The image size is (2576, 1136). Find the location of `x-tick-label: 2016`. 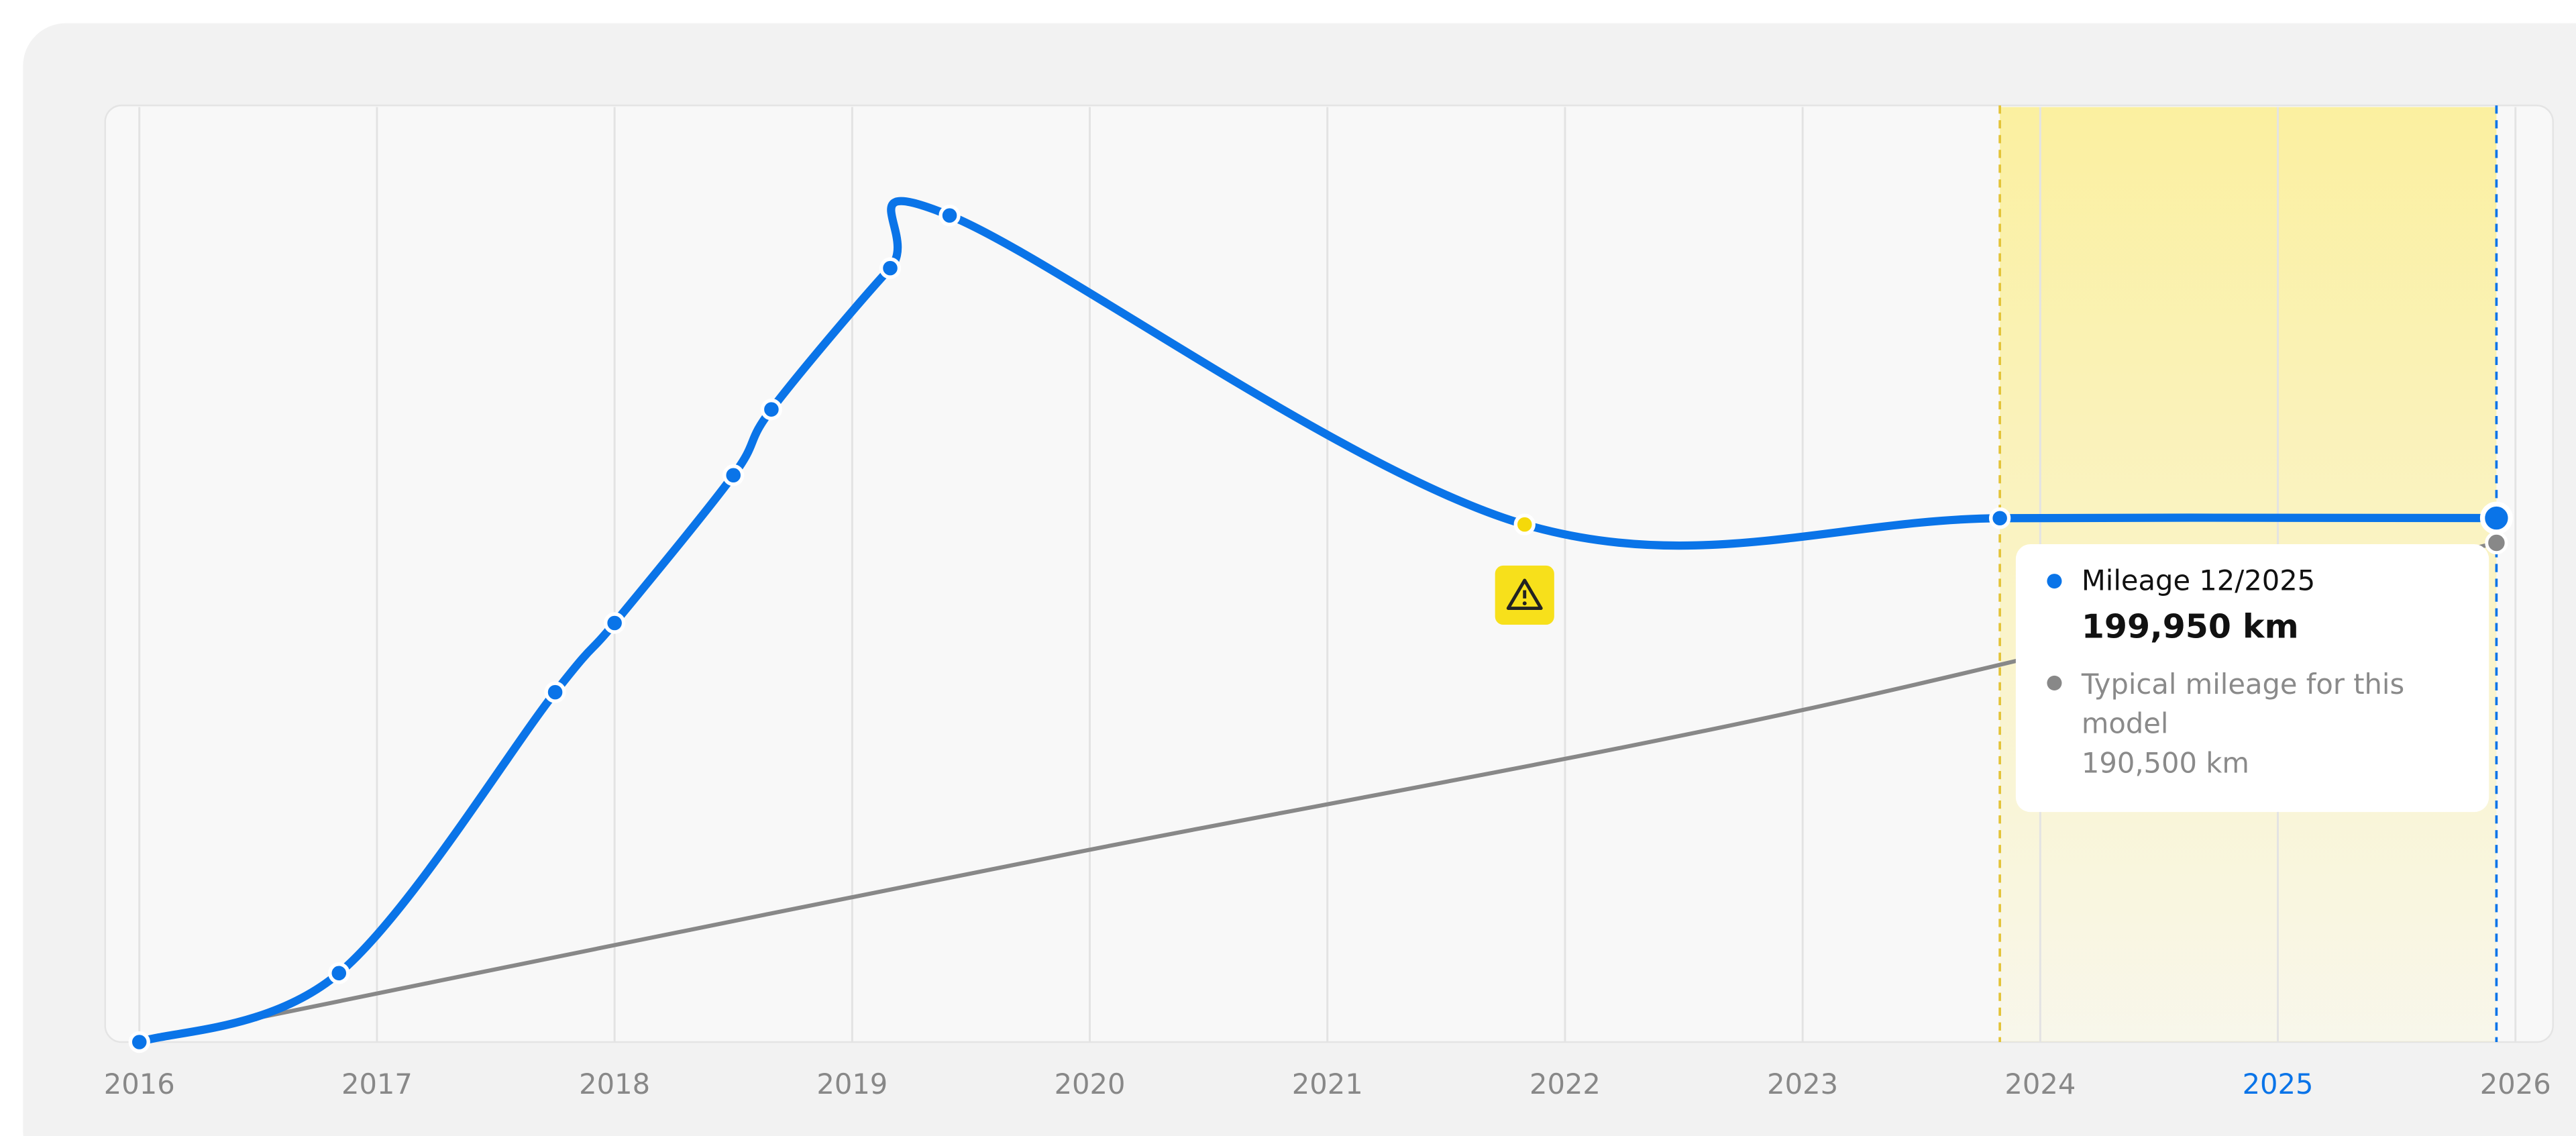

x-tick-label: 2016 is located at coordinates (139, 1084).